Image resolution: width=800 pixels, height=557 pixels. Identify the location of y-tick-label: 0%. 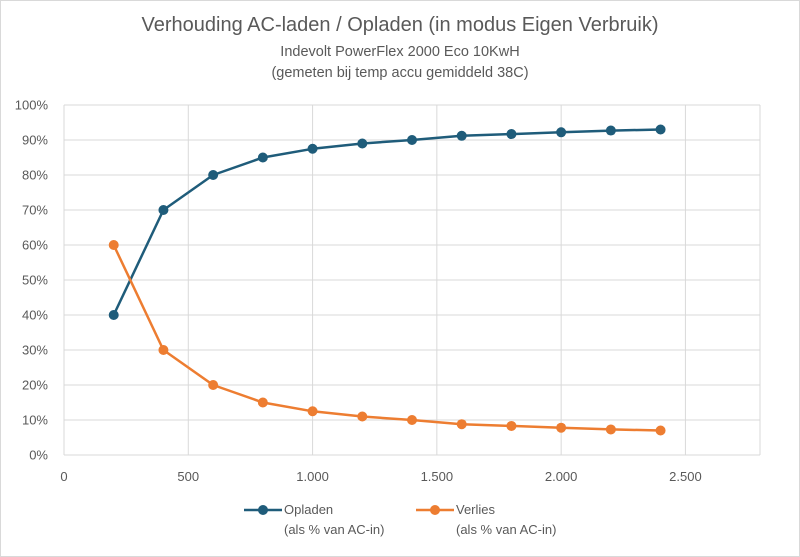
(38, 455).